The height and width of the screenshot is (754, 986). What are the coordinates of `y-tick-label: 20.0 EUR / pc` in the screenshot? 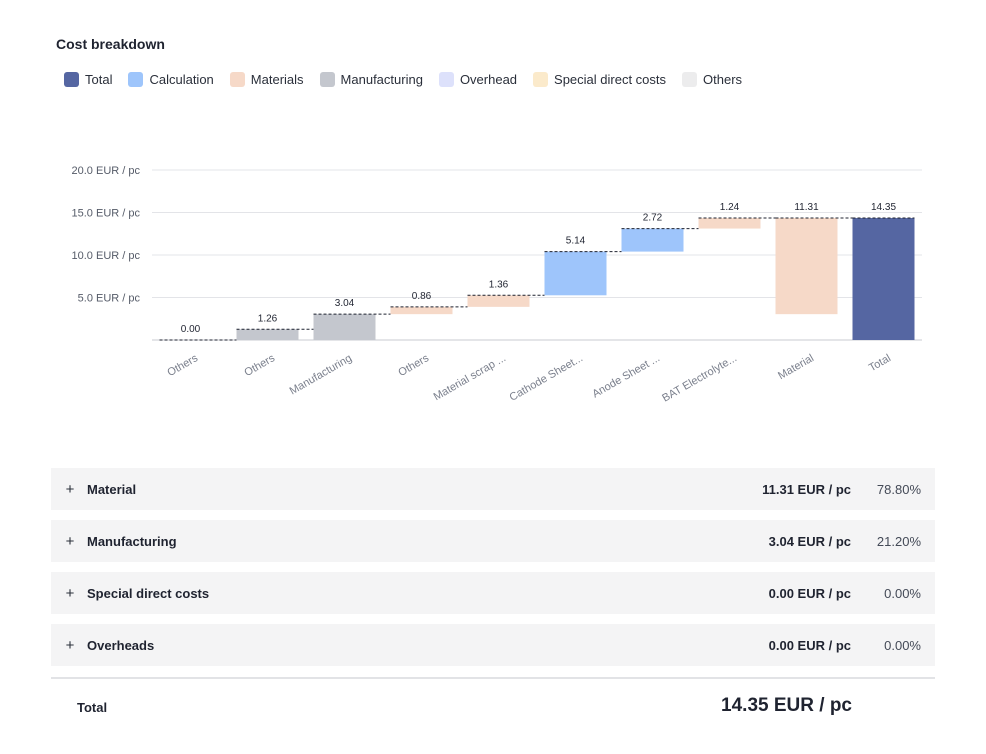 It's located at (106, 171).